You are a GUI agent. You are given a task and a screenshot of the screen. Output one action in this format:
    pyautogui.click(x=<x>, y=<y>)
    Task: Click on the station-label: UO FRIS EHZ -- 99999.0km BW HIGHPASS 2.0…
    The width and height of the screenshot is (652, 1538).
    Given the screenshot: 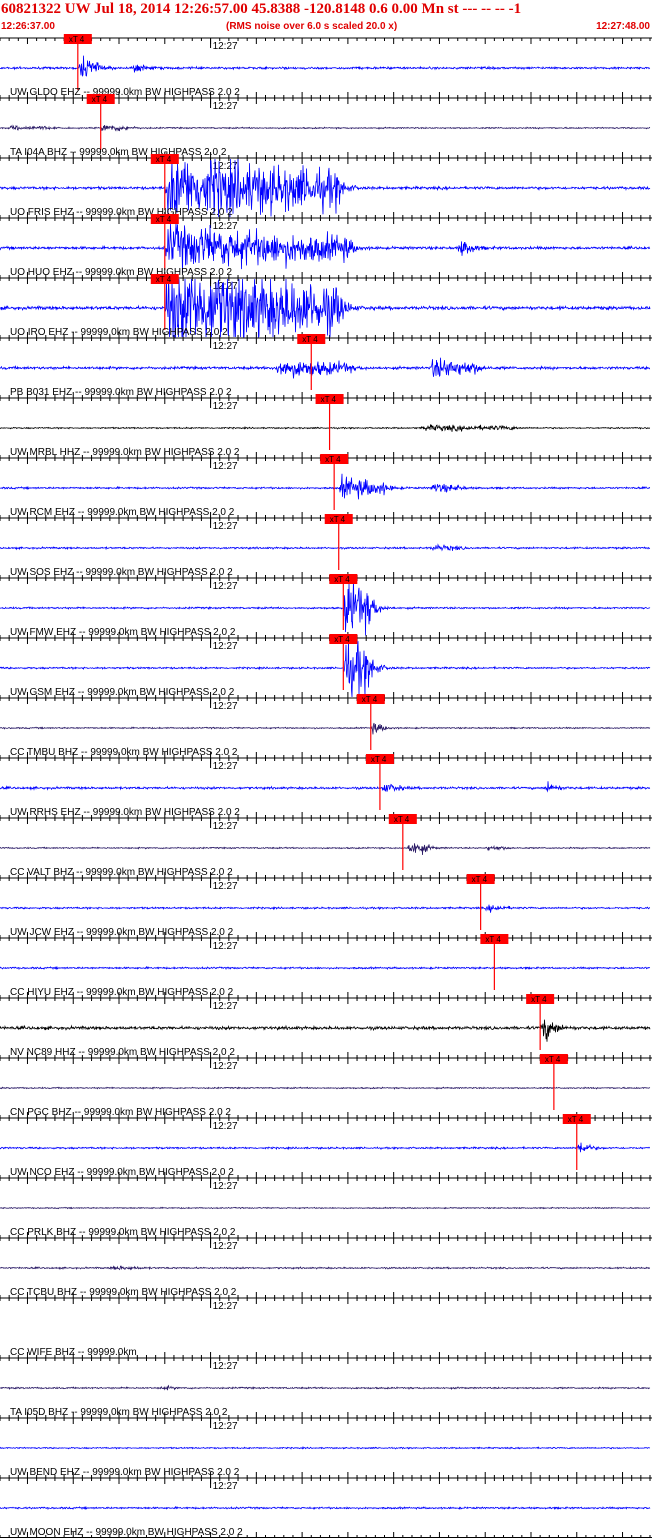 What is the action you would take?
    pyautogui.click(x=121, y=212)
    